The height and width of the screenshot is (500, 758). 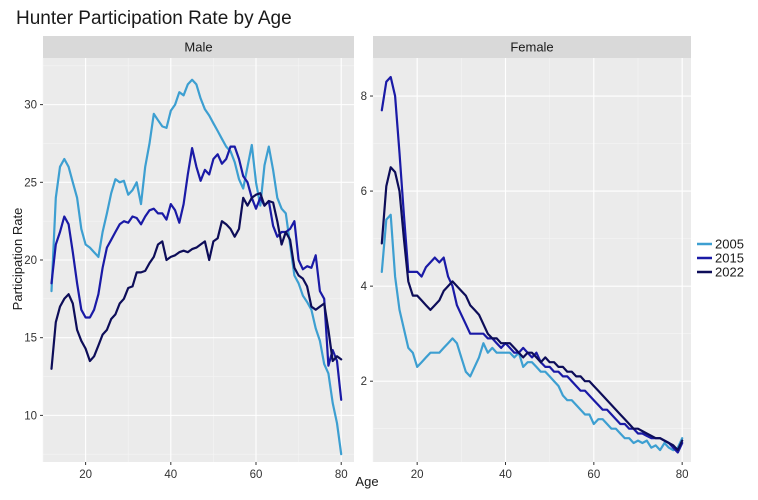 I want to click on y-axis-title: Participation Rate, so click(x=17, y=259).